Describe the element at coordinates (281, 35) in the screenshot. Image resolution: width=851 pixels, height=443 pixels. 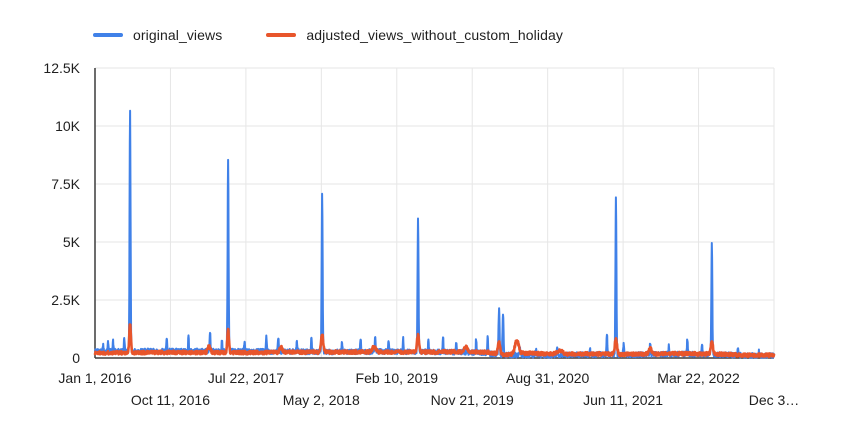
I see `legend-swatch-adjusted-views` at that location.